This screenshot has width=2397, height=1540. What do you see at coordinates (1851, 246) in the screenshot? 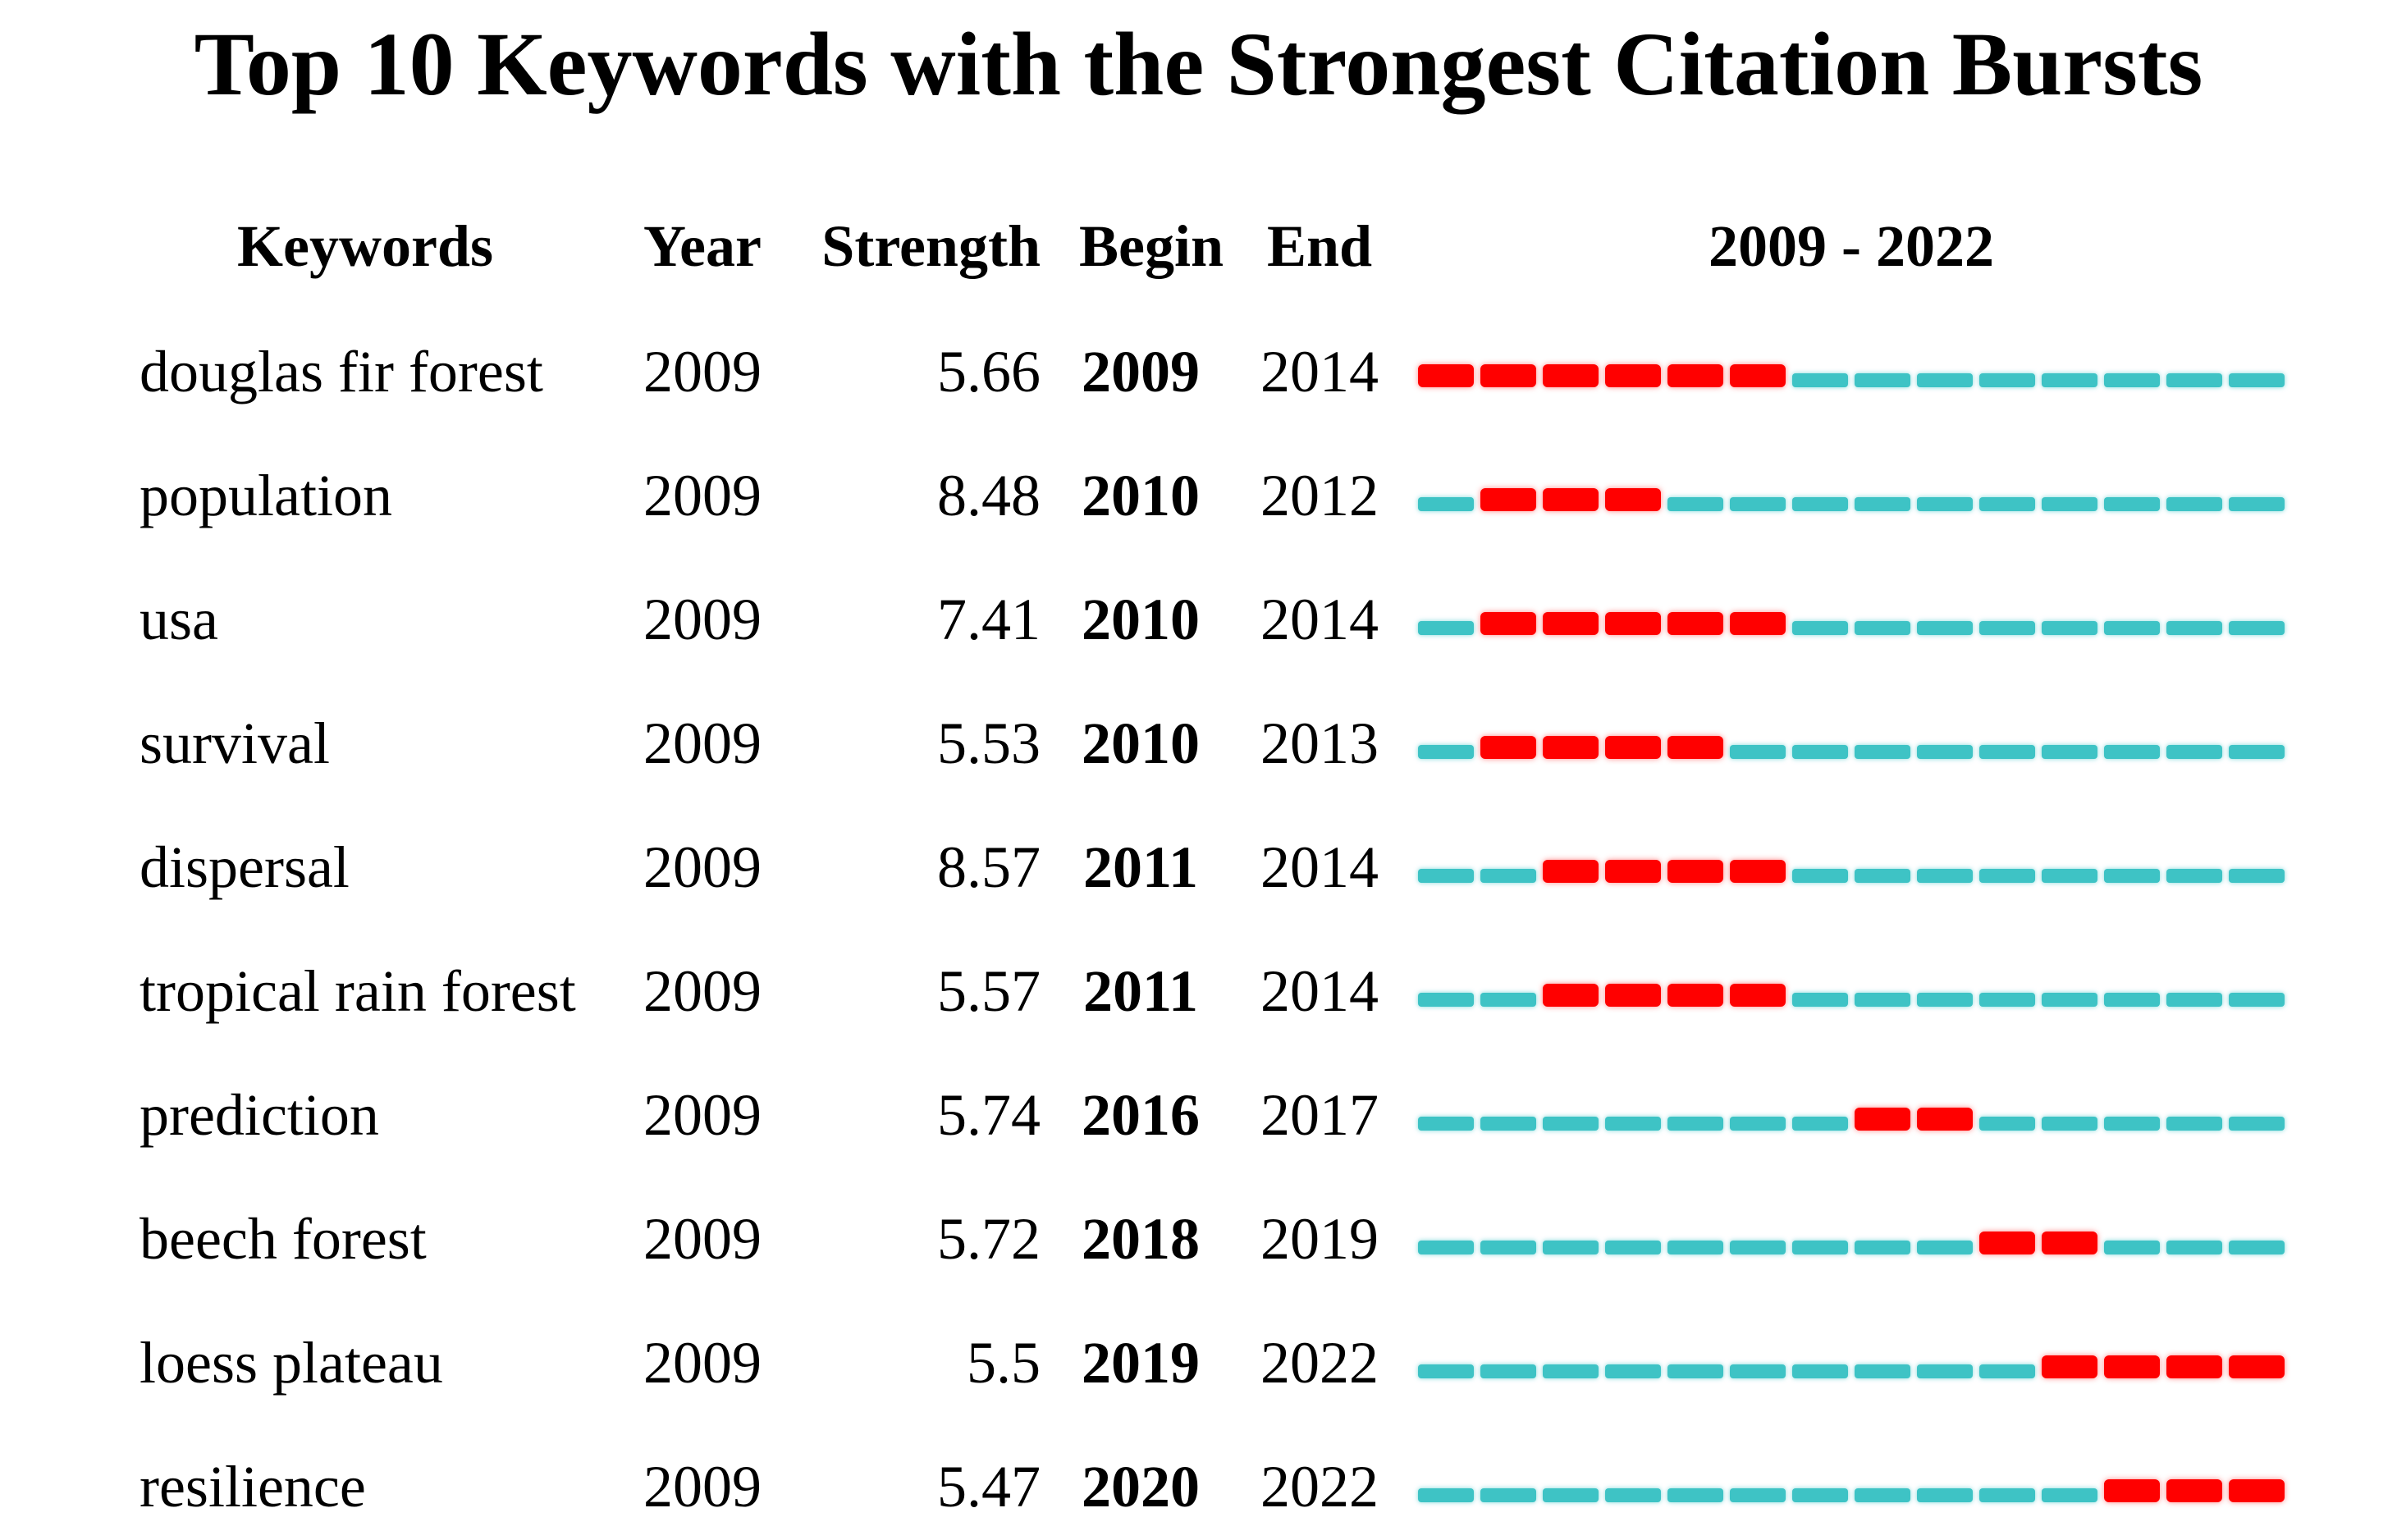
I see `header-timeline-range: 2009 - 2022` at bounding box center [1851, 246].